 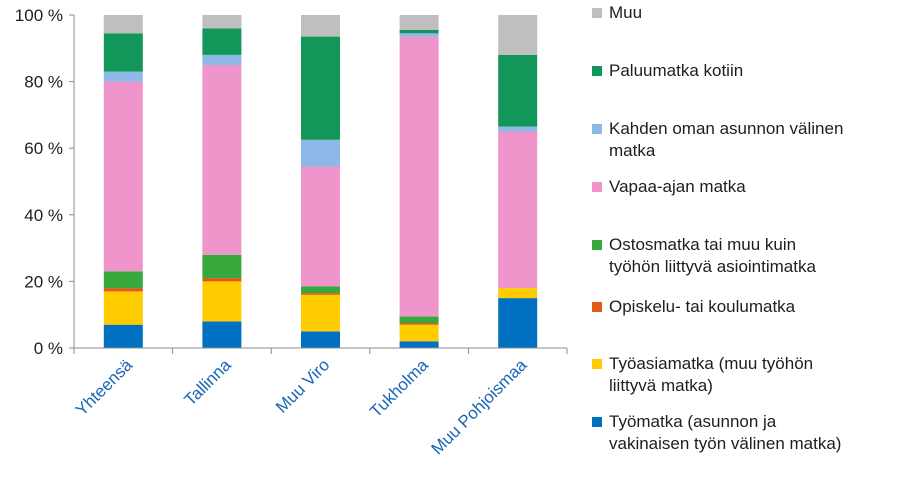 What do you see at coordinates (104, 387) in the screenshot?
I see `category-label: Yhteensä` at bounding box center [104, 387].